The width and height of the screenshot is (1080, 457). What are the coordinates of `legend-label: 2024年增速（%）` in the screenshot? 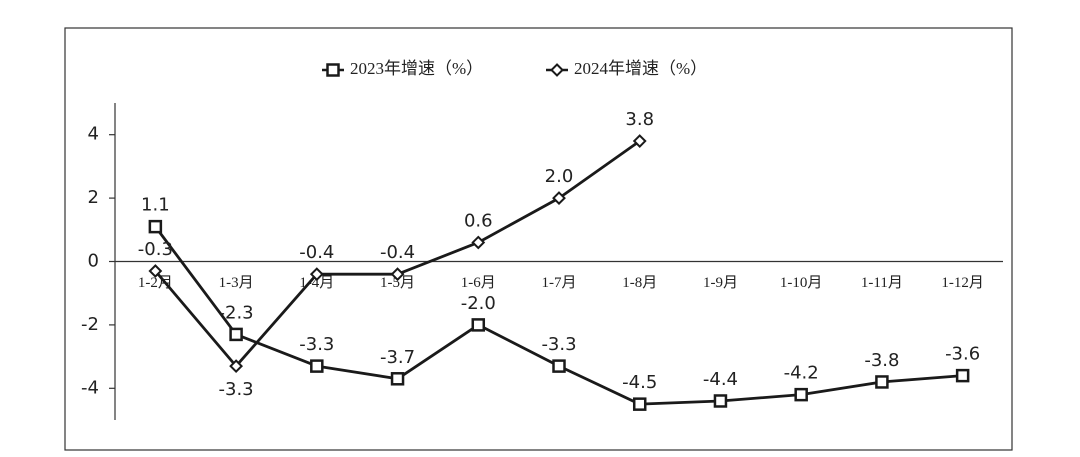 It's located at (640, 68).